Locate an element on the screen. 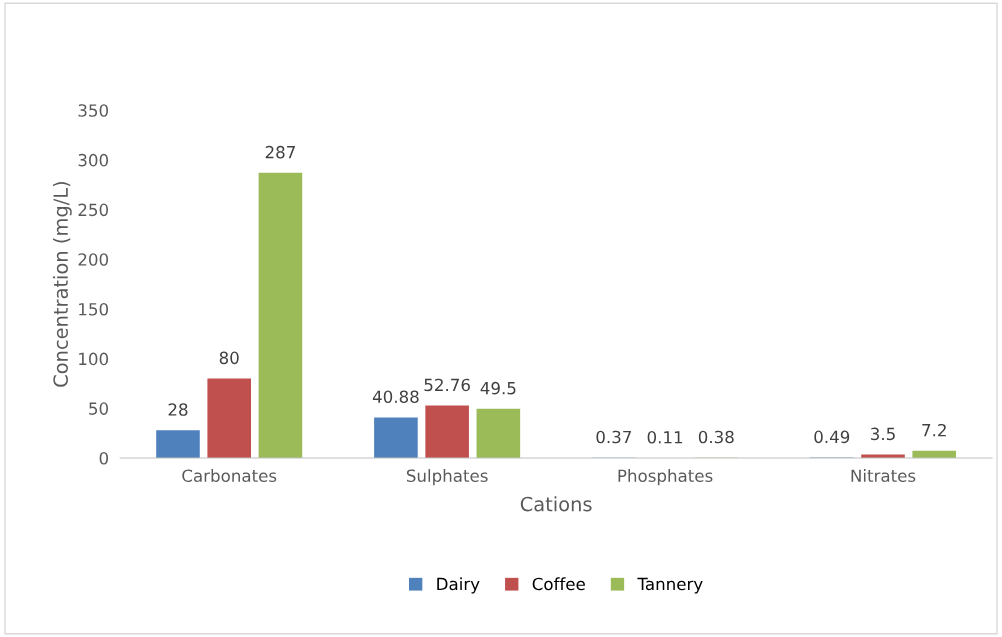 The image size is (1002, 637). data-label: 80 is located at coordinates (229, 358).